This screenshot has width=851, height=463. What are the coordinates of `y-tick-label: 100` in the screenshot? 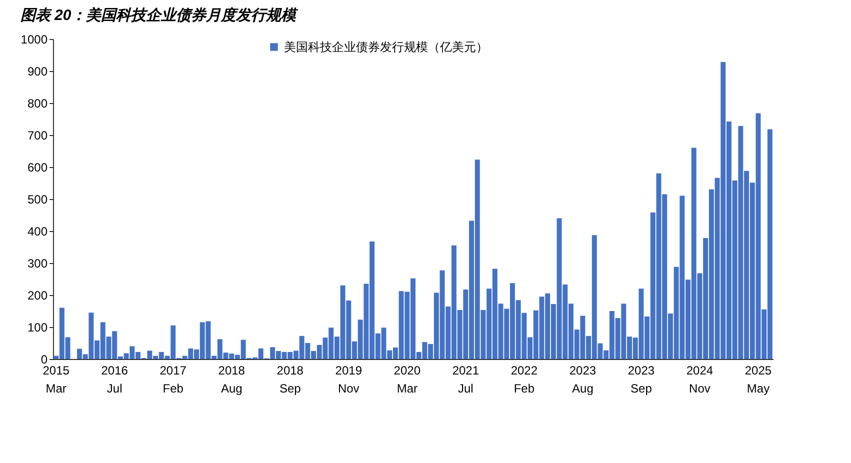 It's located at (37, 327).